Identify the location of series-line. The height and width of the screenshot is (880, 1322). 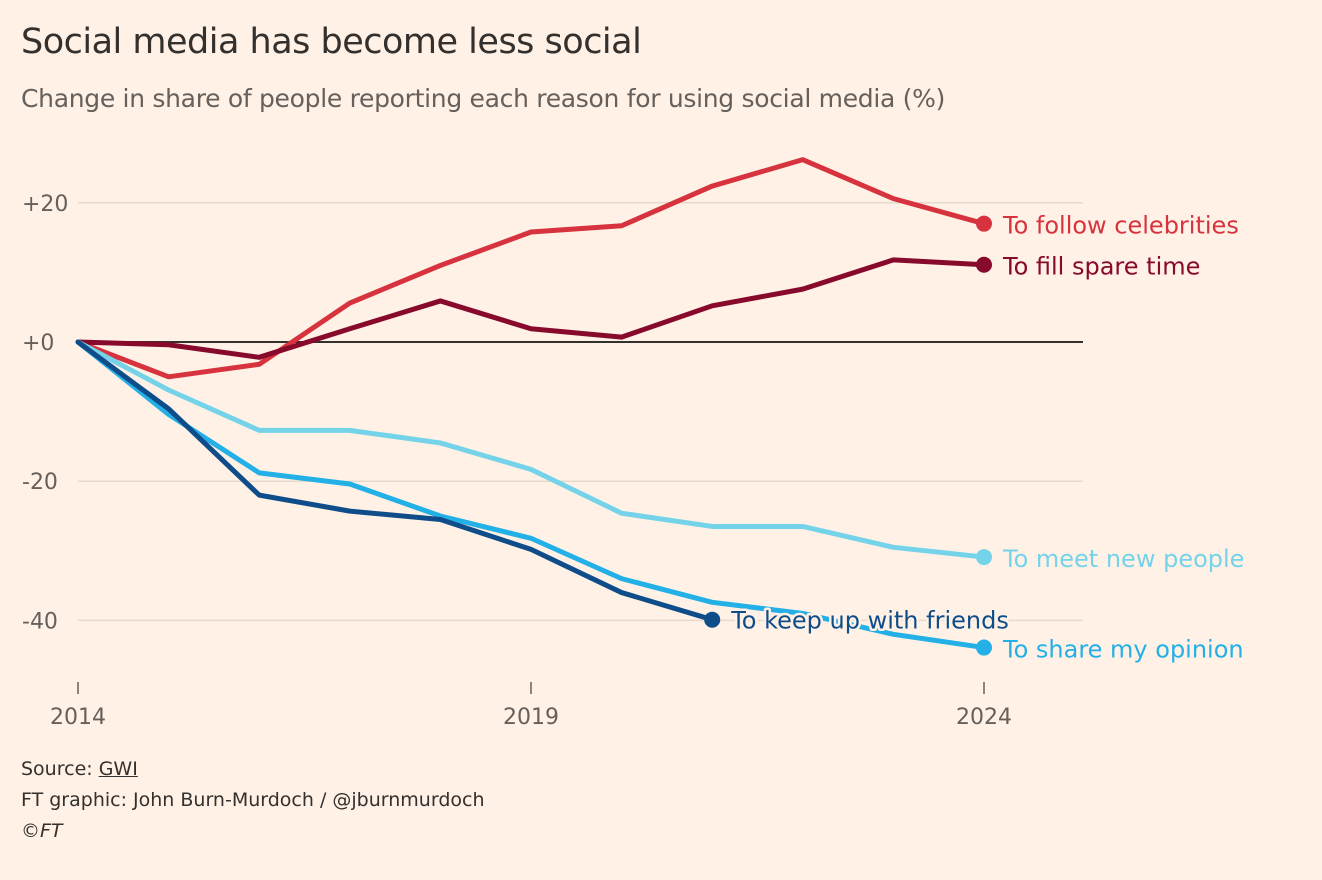
(531, 308).